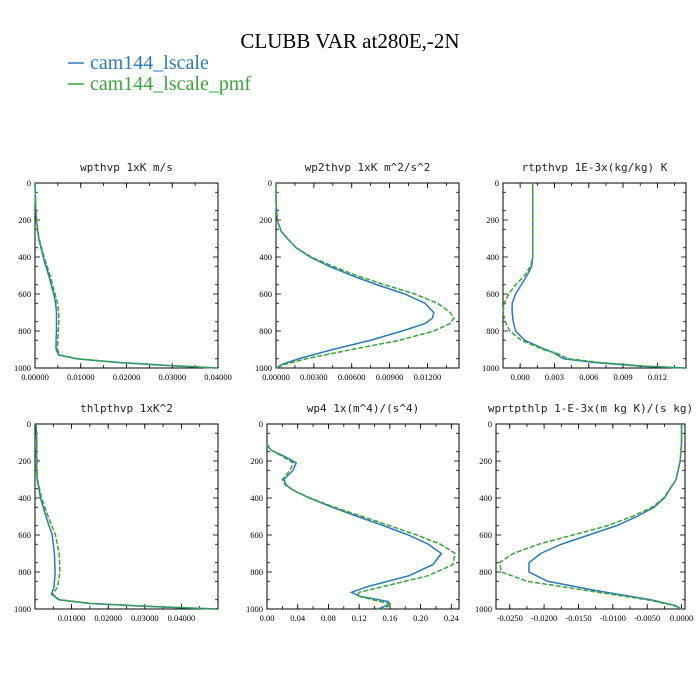 The height and width of the screenshot is (700, 700). Describe the element at coordinates (595, 167) in the screenshot. I see `panel-title: rtpthvp 1E-3x(kg/kg) K` at that location.